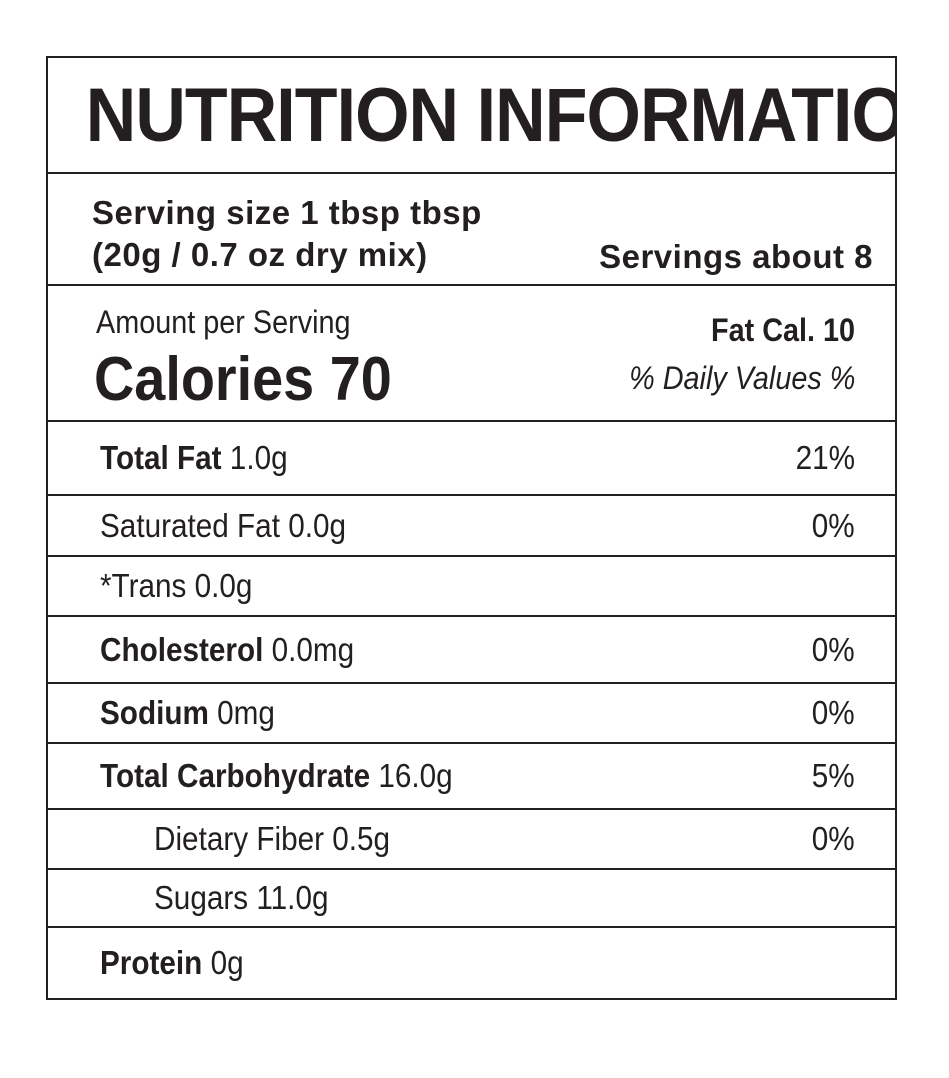 The image size is (949, 1078). I want to click on nutrient-row-sugars: Sugars 11.0g, so click(471, 899).